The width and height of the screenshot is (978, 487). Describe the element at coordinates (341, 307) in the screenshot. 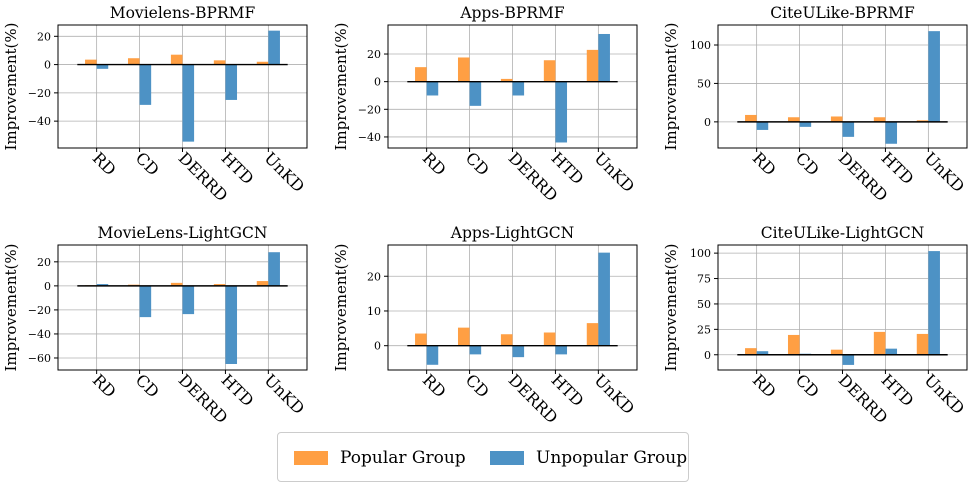

I see `ylabel-4: Improvement(%)` at that location.